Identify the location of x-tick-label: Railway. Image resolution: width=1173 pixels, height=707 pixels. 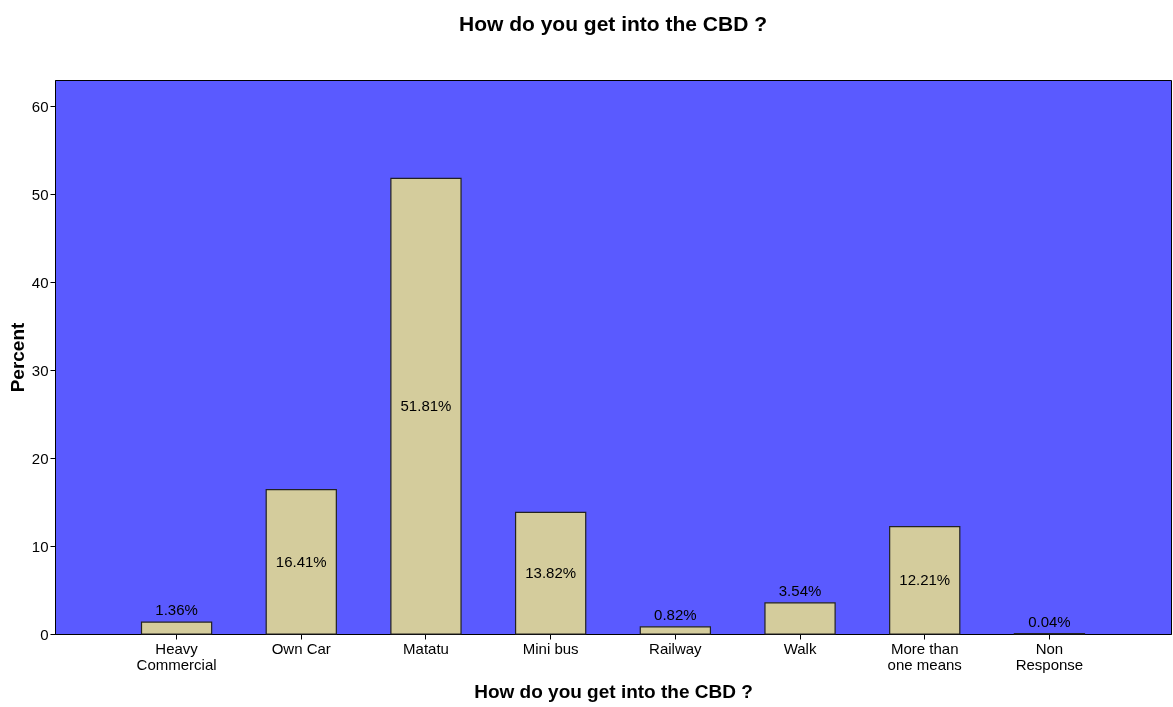
(676, 648).